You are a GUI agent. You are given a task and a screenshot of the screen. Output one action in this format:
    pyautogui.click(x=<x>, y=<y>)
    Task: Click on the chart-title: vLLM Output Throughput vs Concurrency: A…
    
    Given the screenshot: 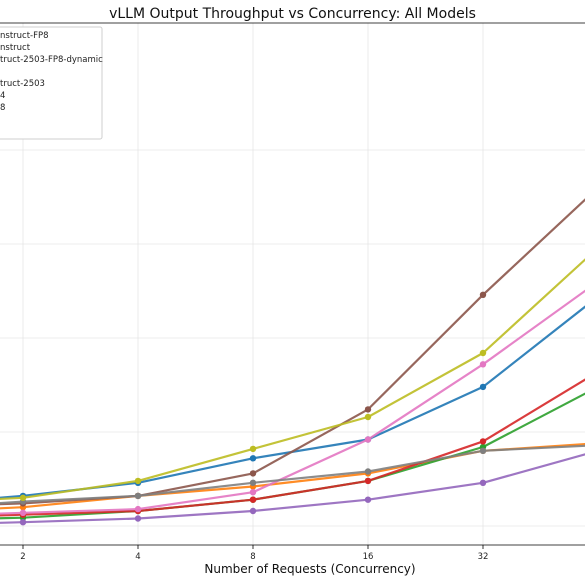 What is the action you would take?
    pyautogui.click(x=292, y=14)
    